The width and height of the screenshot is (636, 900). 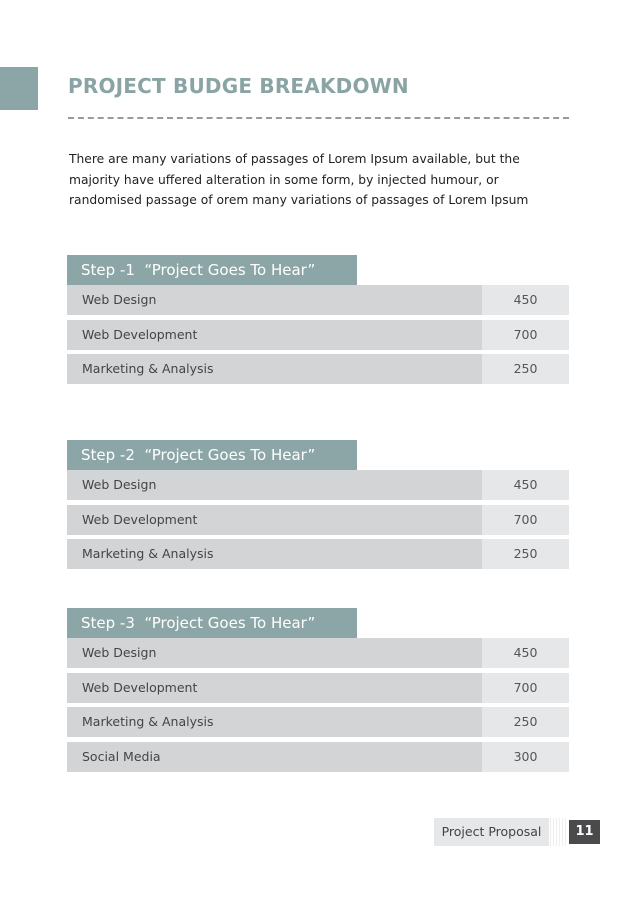 What do you see at coordinates (491, 832) in the screenshot?
I see `footer-label: Project Proposal` at bounding box center [491, 832].